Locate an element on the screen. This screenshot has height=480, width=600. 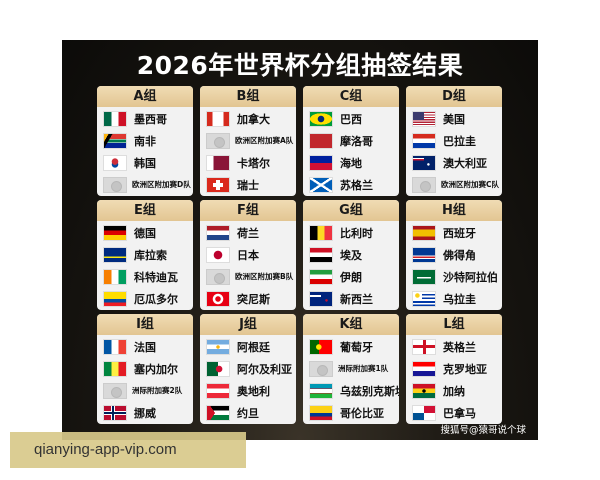
team-name: 厄瓜多尔 is located at coordinates (156, 299).